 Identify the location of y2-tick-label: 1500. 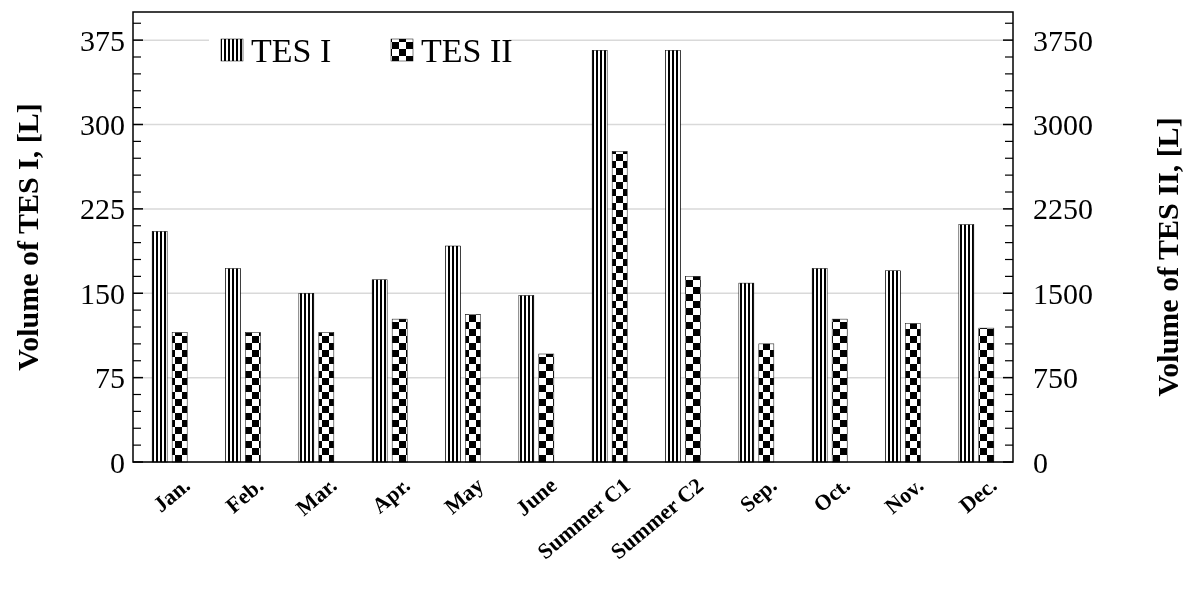
(1063, 293).